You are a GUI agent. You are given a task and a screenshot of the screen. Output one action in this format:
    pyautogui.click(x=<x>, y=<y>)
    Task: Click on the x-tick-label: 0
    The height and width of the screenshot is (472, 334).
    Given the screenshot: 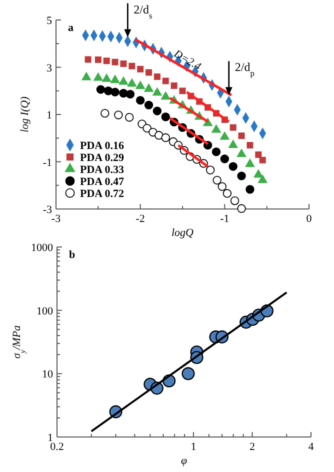 What is the action you would take?
    pyautogui.click(x=309, y=219)
    